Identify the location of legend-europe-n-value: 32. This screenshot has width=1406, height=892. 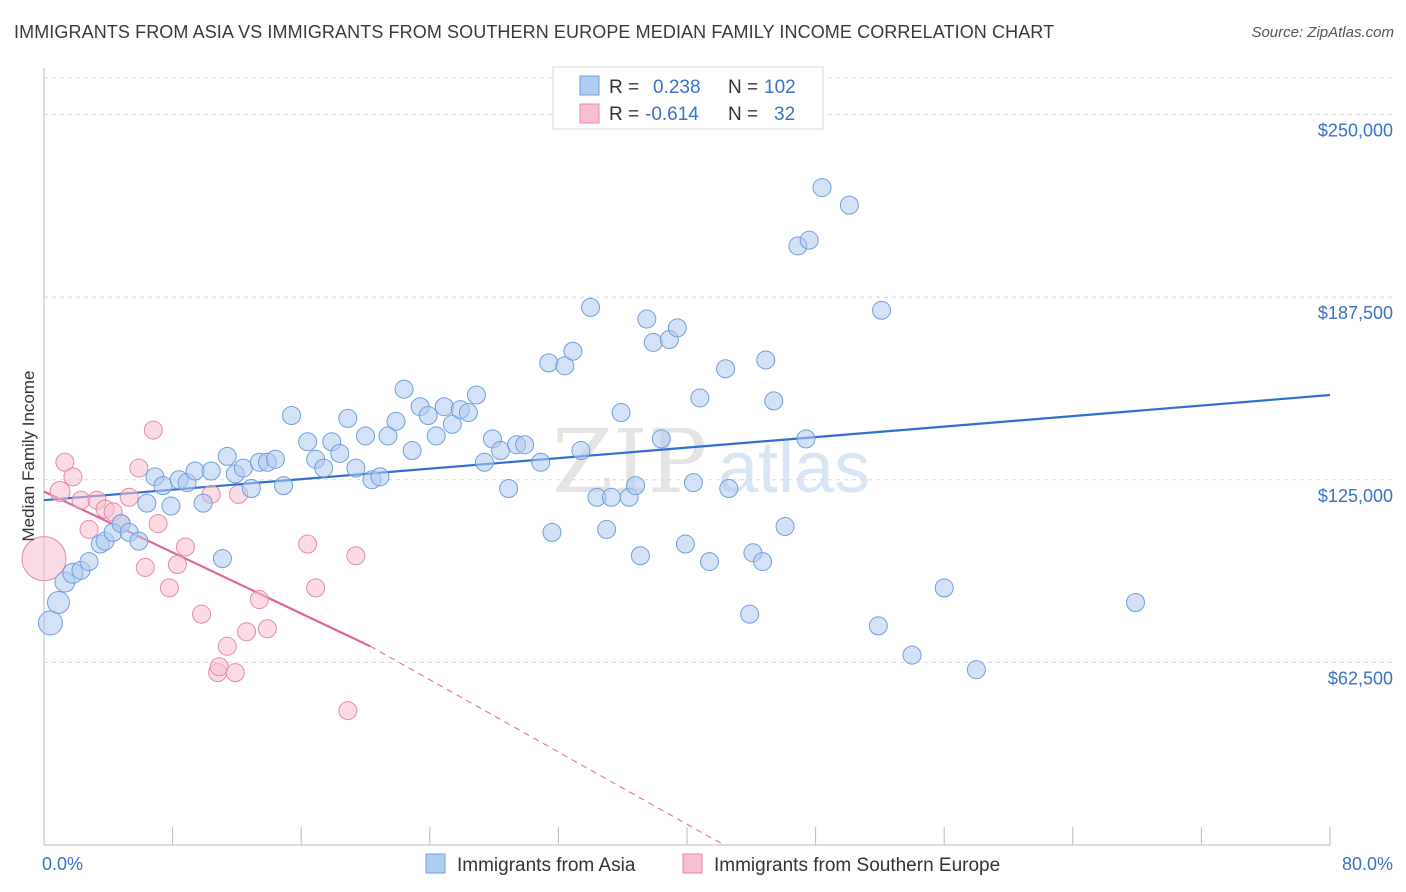
(784, 114).